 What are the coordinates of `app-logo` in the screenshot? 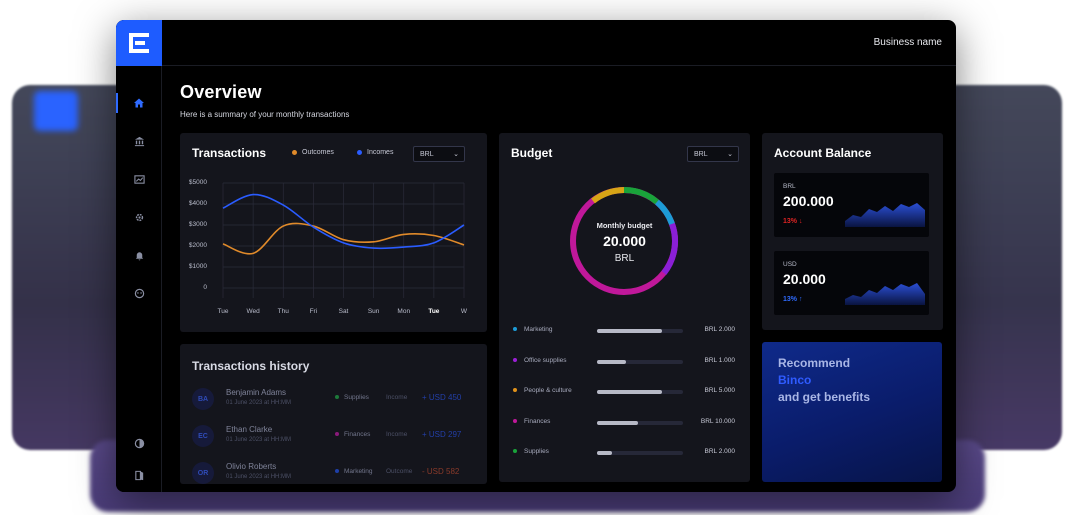 It's located at (139, 43).